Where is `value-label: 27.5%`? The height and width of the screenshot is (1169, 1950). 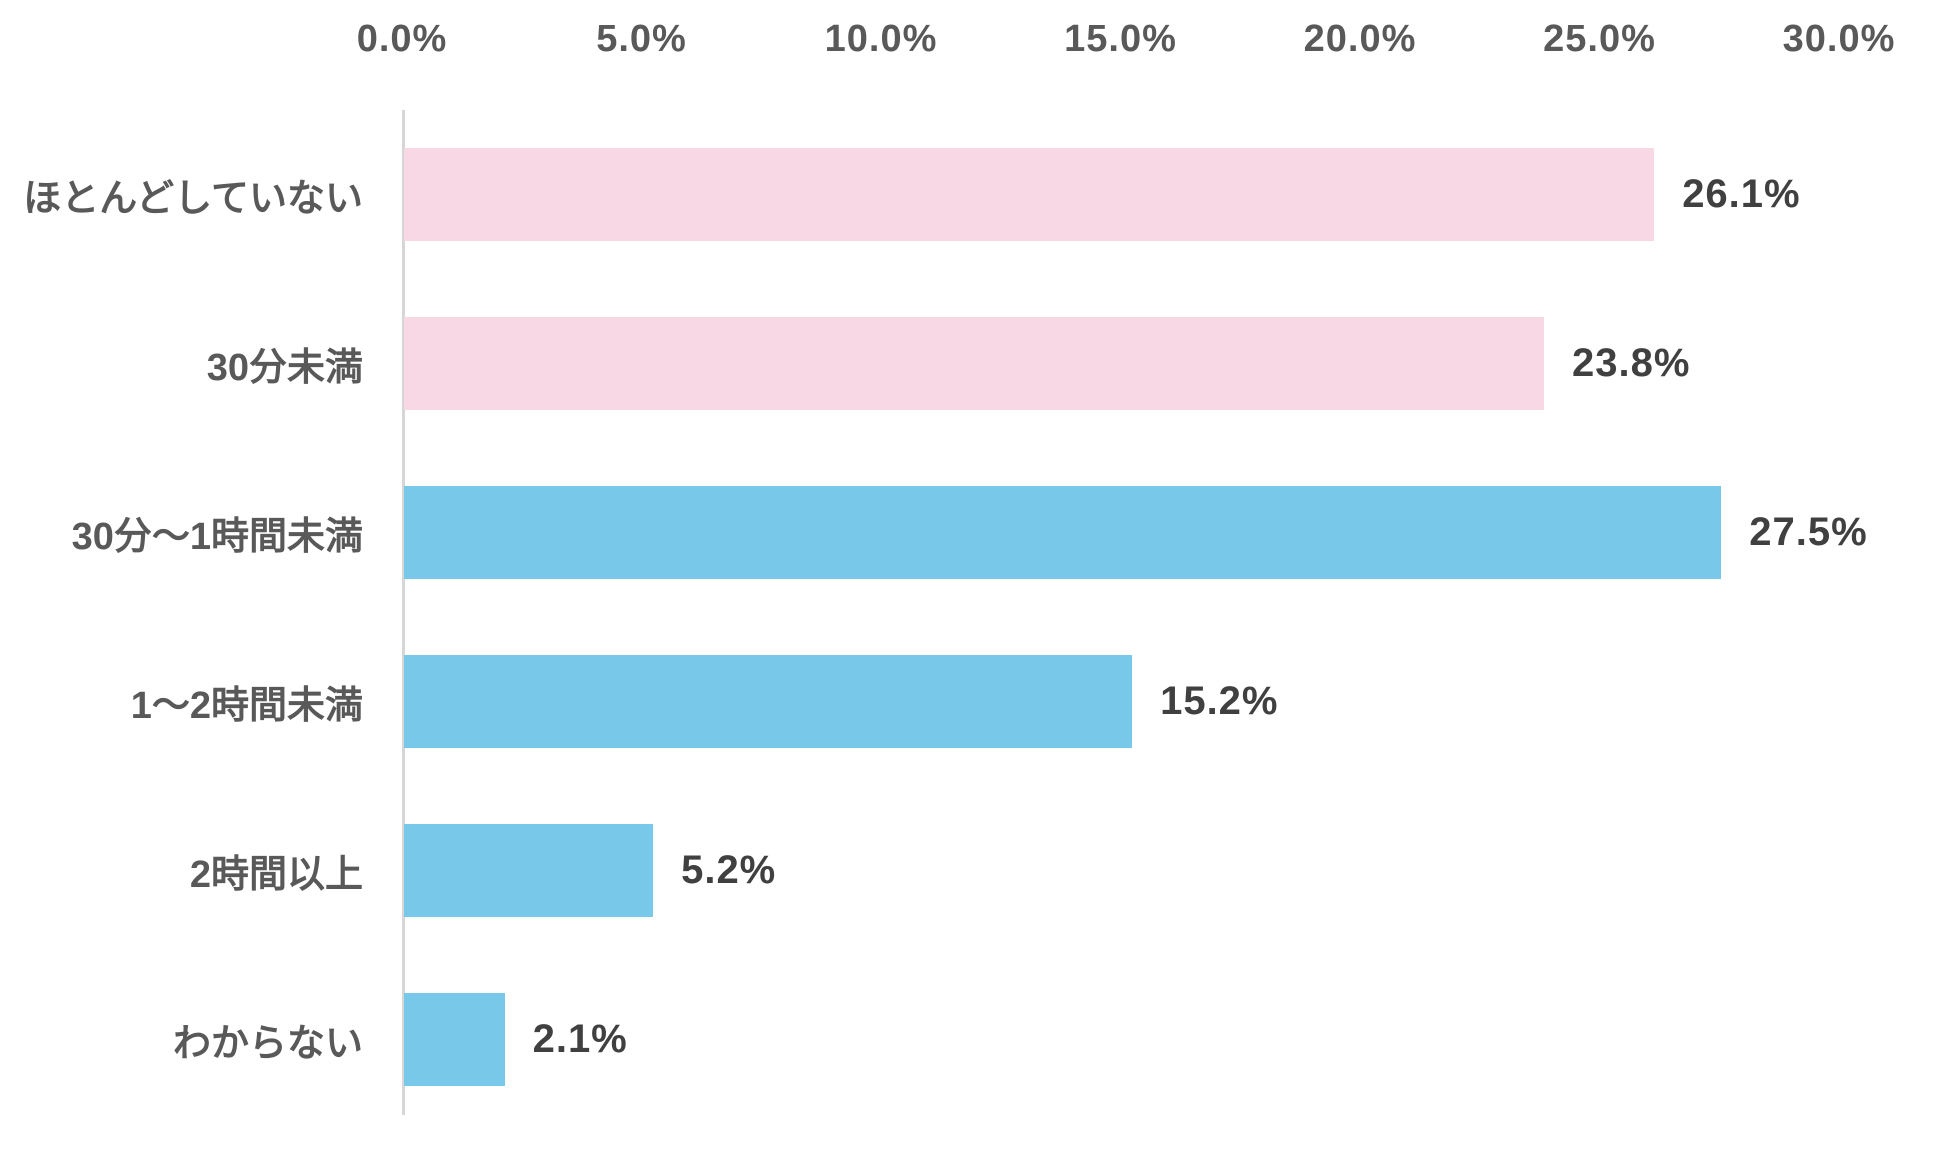 value-label: 27.5% is located at coordinates (1808, 532).